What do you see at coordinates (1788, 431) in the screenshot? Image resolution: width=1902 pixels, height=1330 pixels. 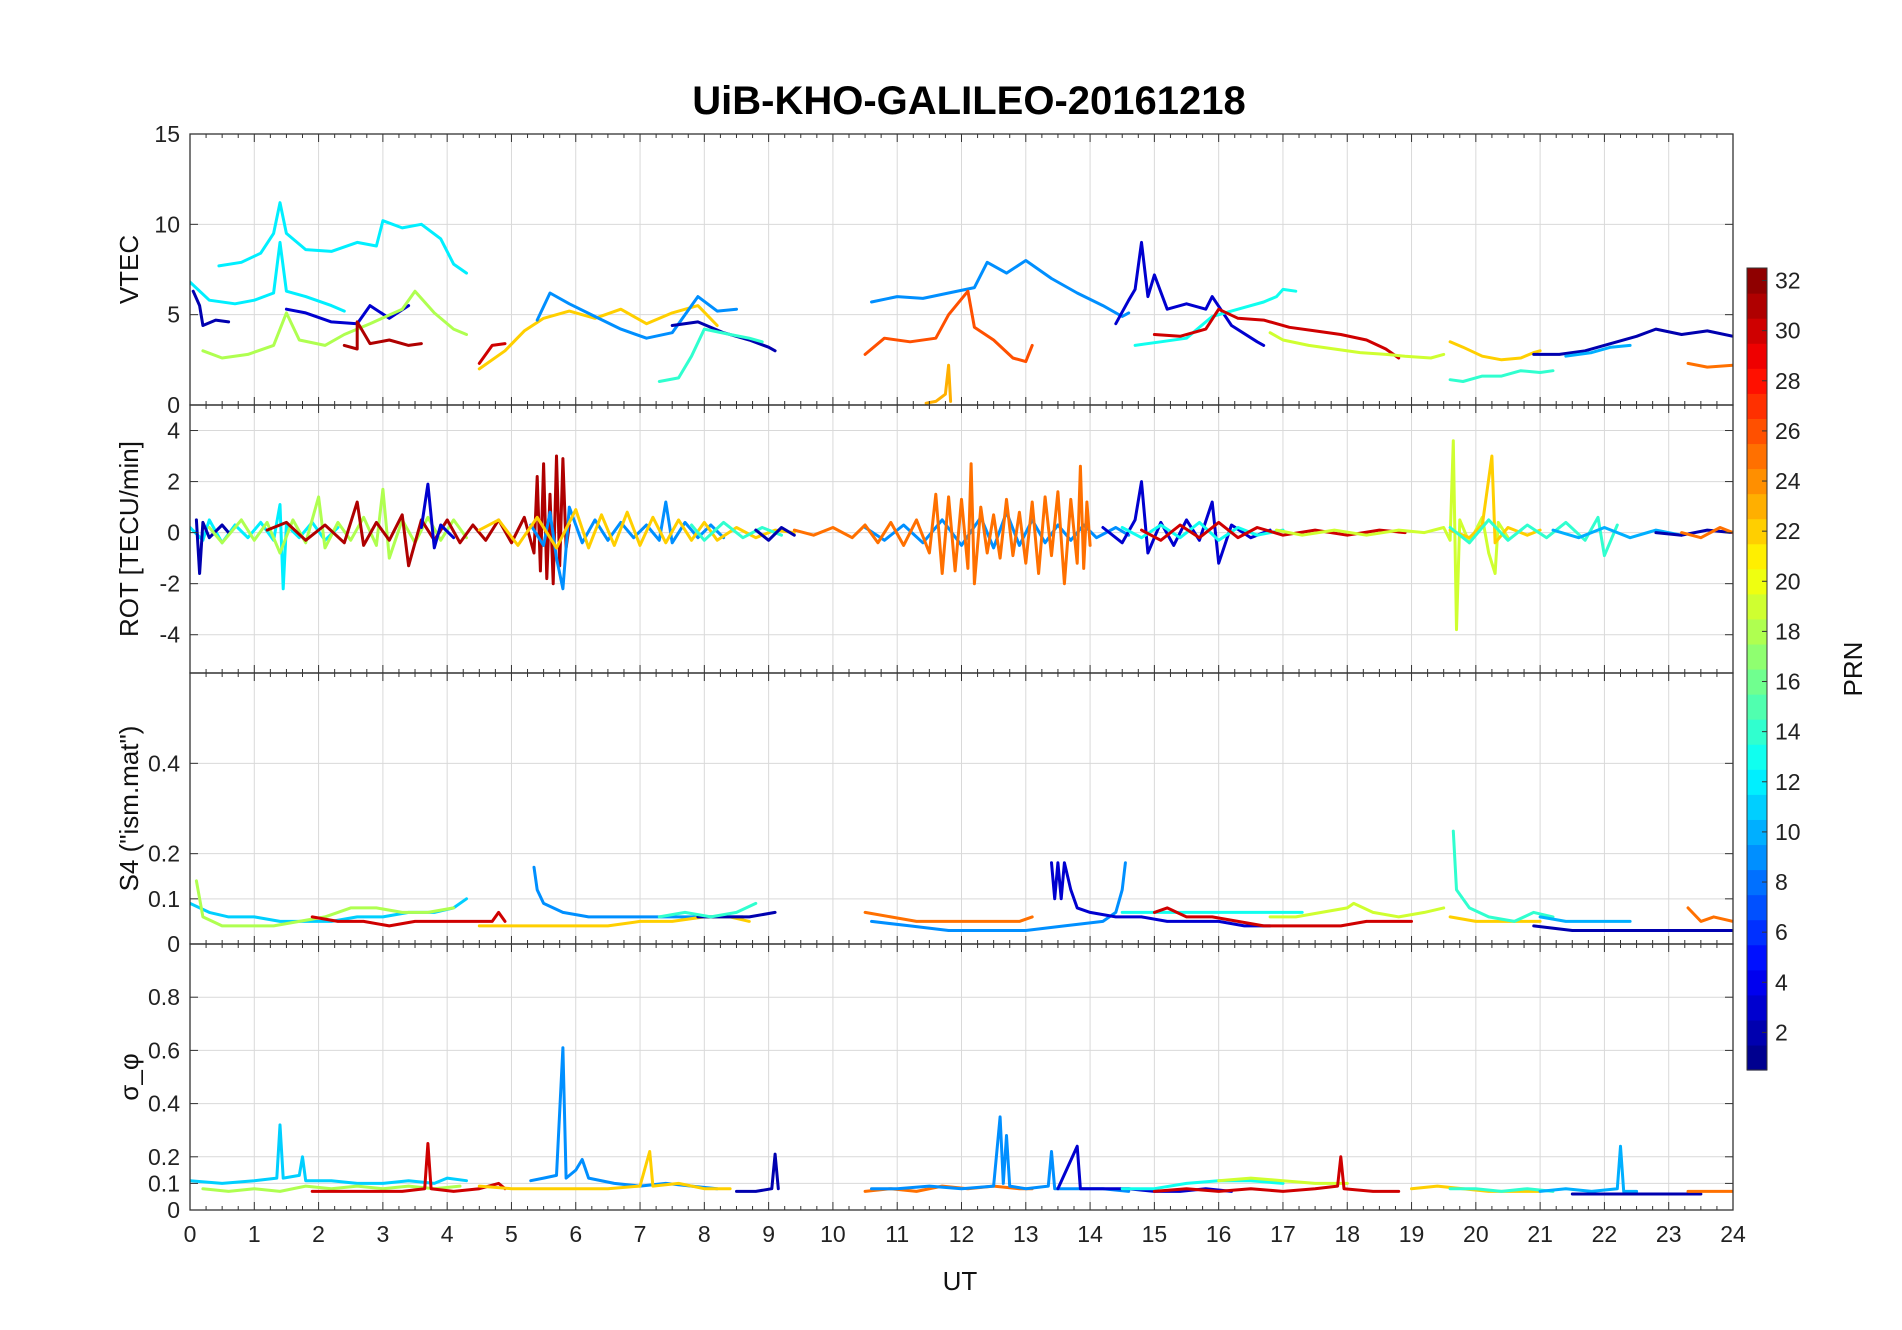 I see `colorbar-tick-label: 26` at bounding box center [1788, 431].